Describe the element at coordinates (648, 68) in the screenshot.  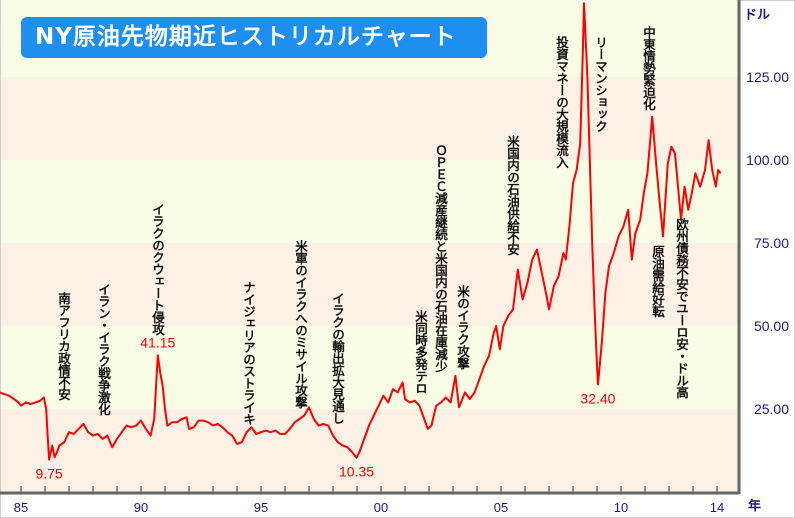
I see `annotation-middle-east: 中東情勢緊迫化` at that location.